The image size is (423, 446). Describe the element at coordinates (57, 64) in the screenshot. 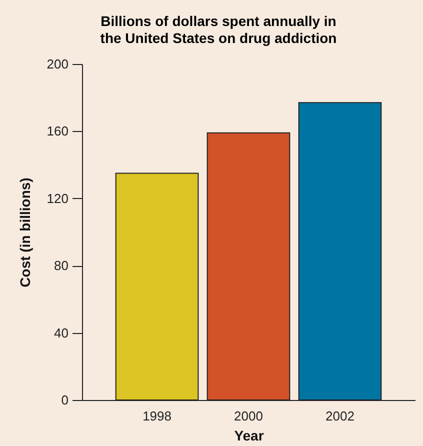

I see `y-tick-label: 200` at that location.